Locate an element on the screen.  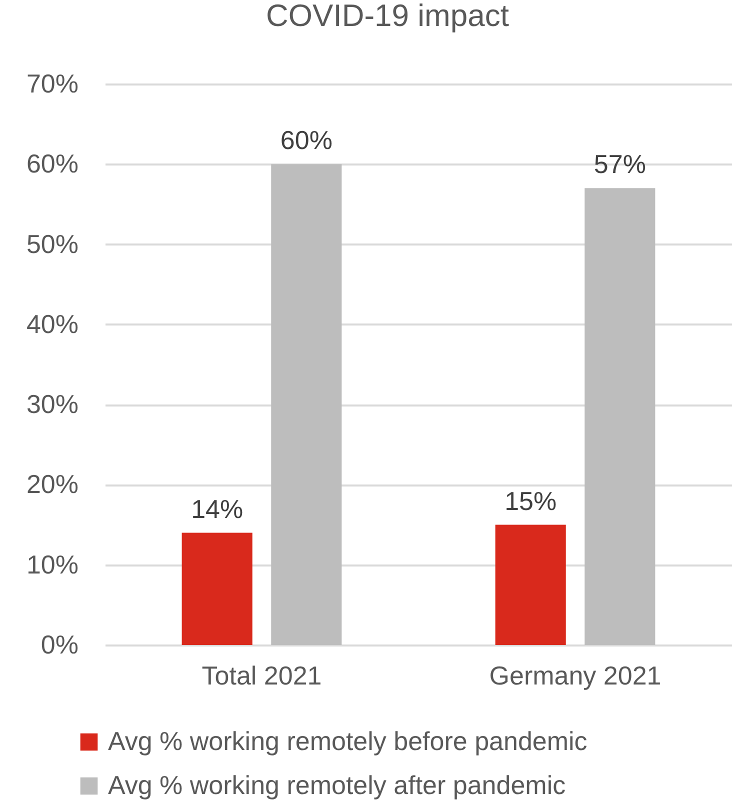
legend-label: Avg % working remotely after pandemic is located at coordinates (337, 785).